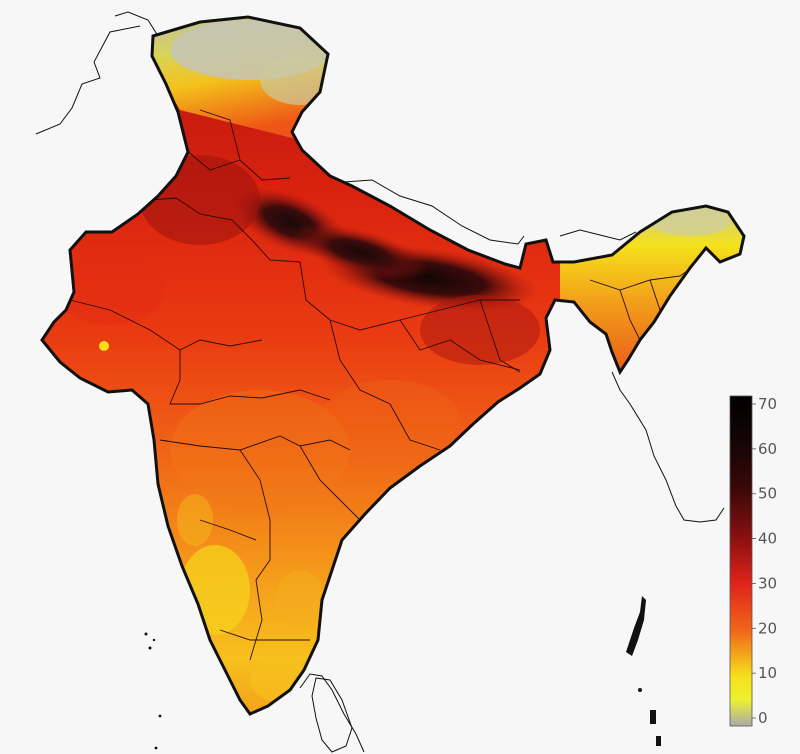 The width and height of the screenshot is (800, 754). I want to click on sri-lanka-outline, so click(332, 715).